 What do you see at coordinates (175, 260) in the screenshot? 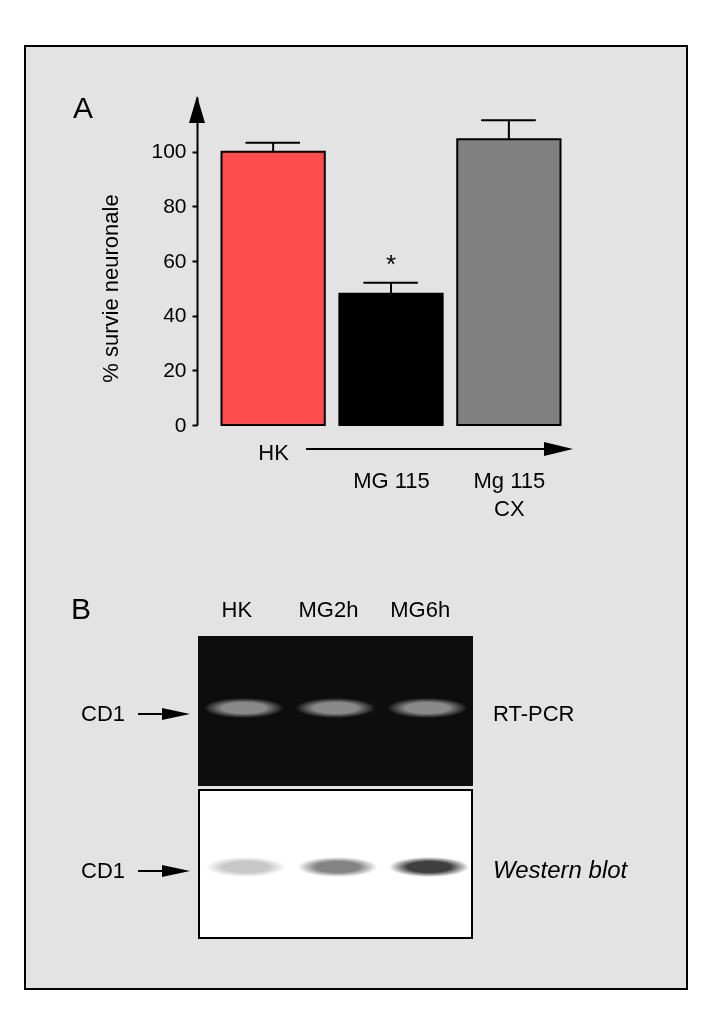
I see `y-tick-label: 60` at bounding box center [175, 260].